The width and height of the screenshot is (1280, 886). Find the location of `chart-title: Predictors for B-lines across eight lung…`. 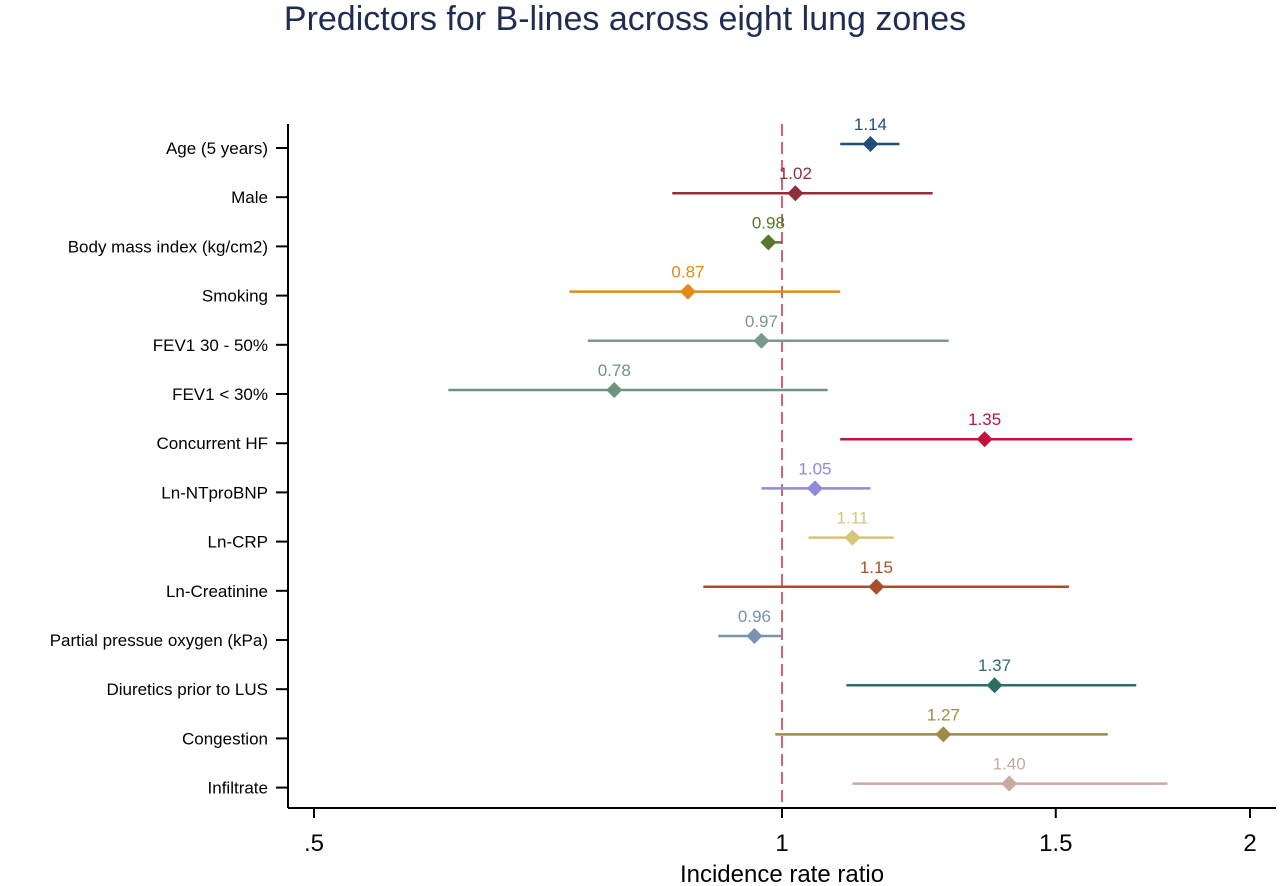

chart-title: Predictors for B-lines across eight lung… is located at coordinates (625, 19).